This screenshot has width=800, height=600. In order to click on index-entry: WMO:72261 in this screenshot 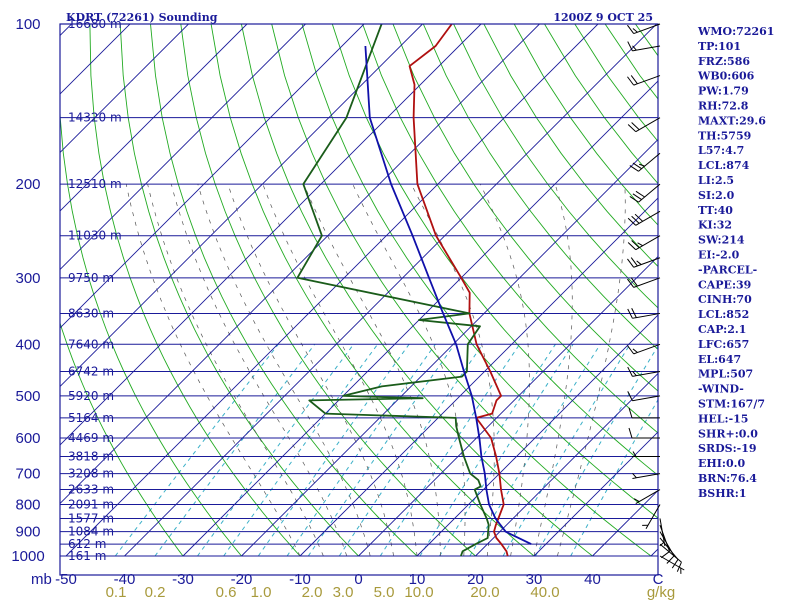, I will do `click(735, 31)`.